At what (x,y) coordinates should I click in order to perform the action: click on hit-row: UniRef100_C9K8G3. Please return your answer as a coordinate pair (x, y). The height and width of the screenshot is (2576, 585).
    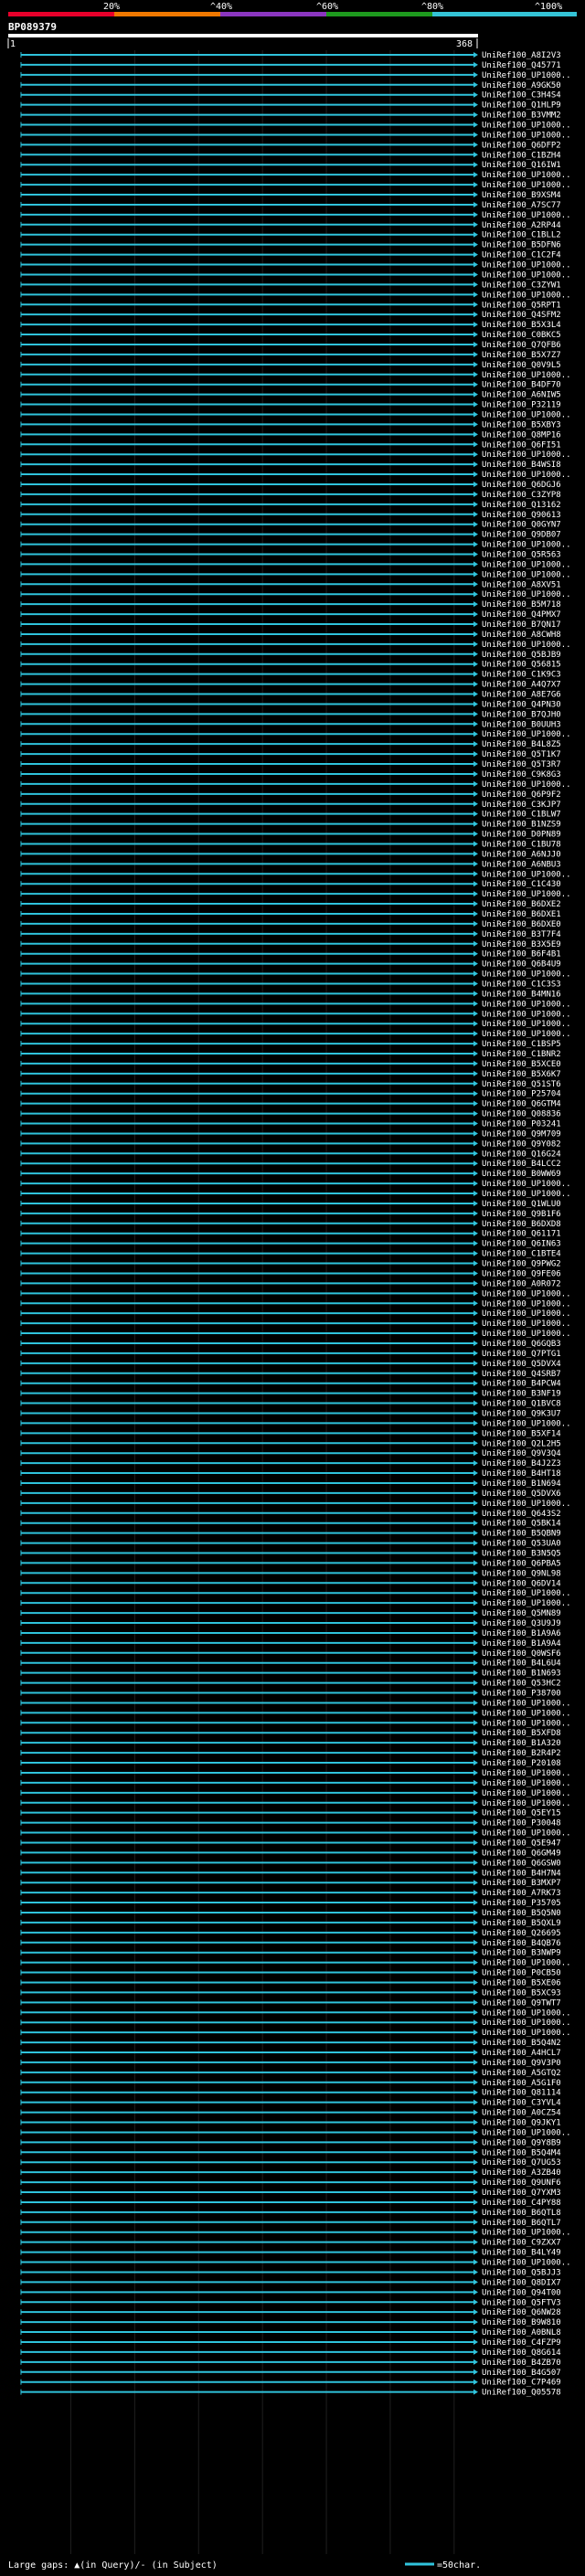
    Looking at the image, I should click on (290, 774).